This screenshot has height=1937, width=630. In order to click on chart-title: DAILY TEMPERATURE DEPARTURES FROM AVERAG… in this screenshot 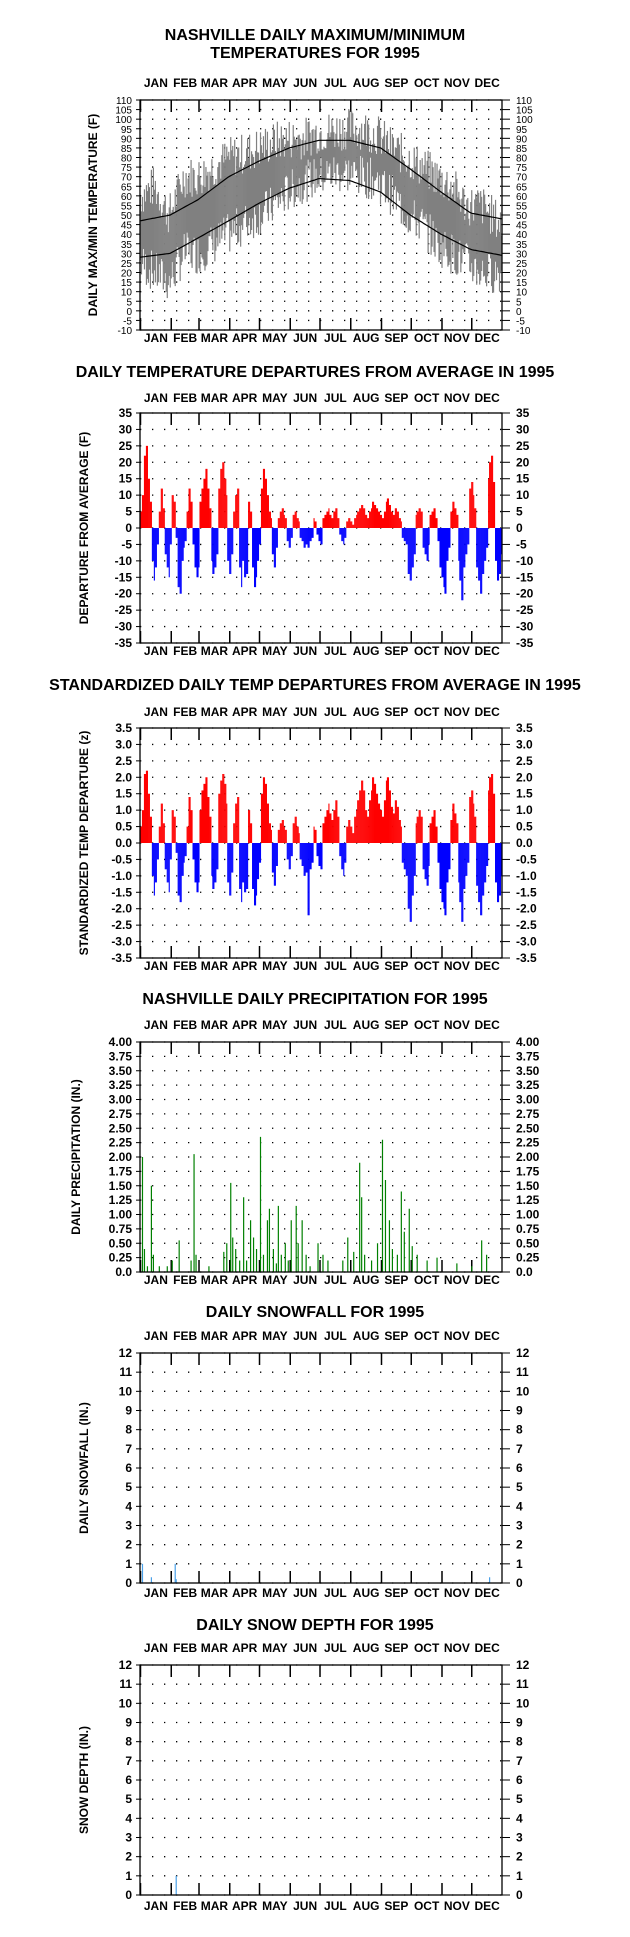, I will do `click(315, 372)`.